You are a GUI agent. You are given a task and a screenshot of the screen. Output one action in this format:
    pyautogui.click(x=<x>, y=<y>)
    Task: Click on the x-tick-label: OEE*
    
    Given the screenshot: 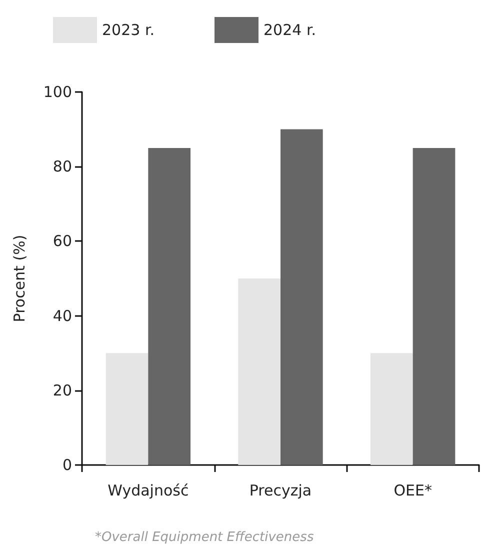 What is the action you would take?
    pyautogui.click(x=413, y=491)
    